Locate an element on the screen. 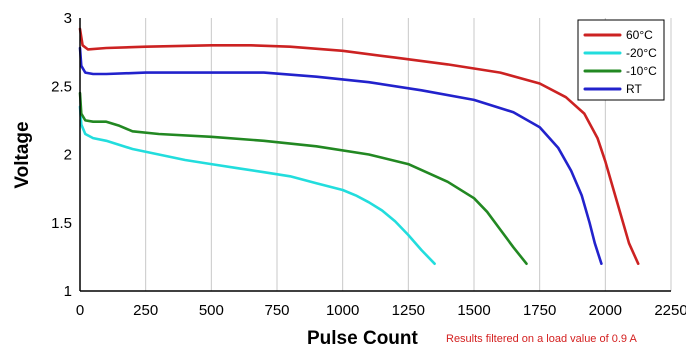  legend-label-1: -20°C is located at coordinates (641, 53).